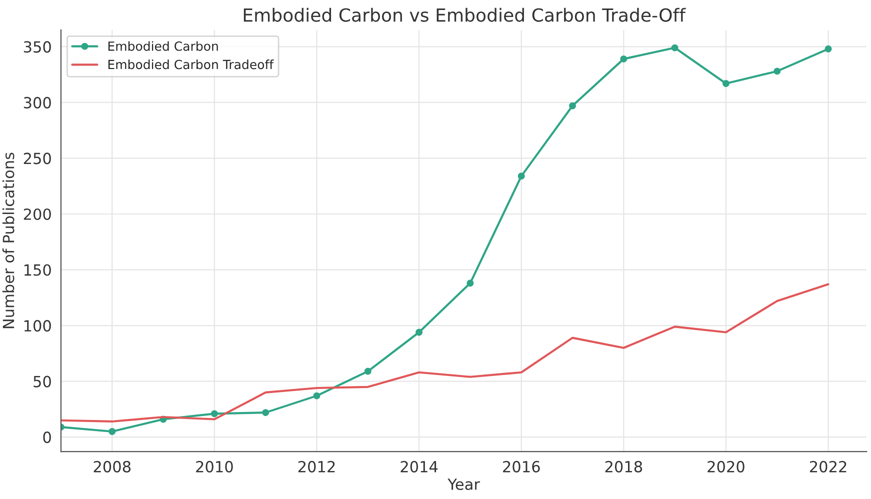  What do you see at coordinates (37, 47) in the screenshot?
I see `y-tick-label: 350` at bounding box center [37, 47].